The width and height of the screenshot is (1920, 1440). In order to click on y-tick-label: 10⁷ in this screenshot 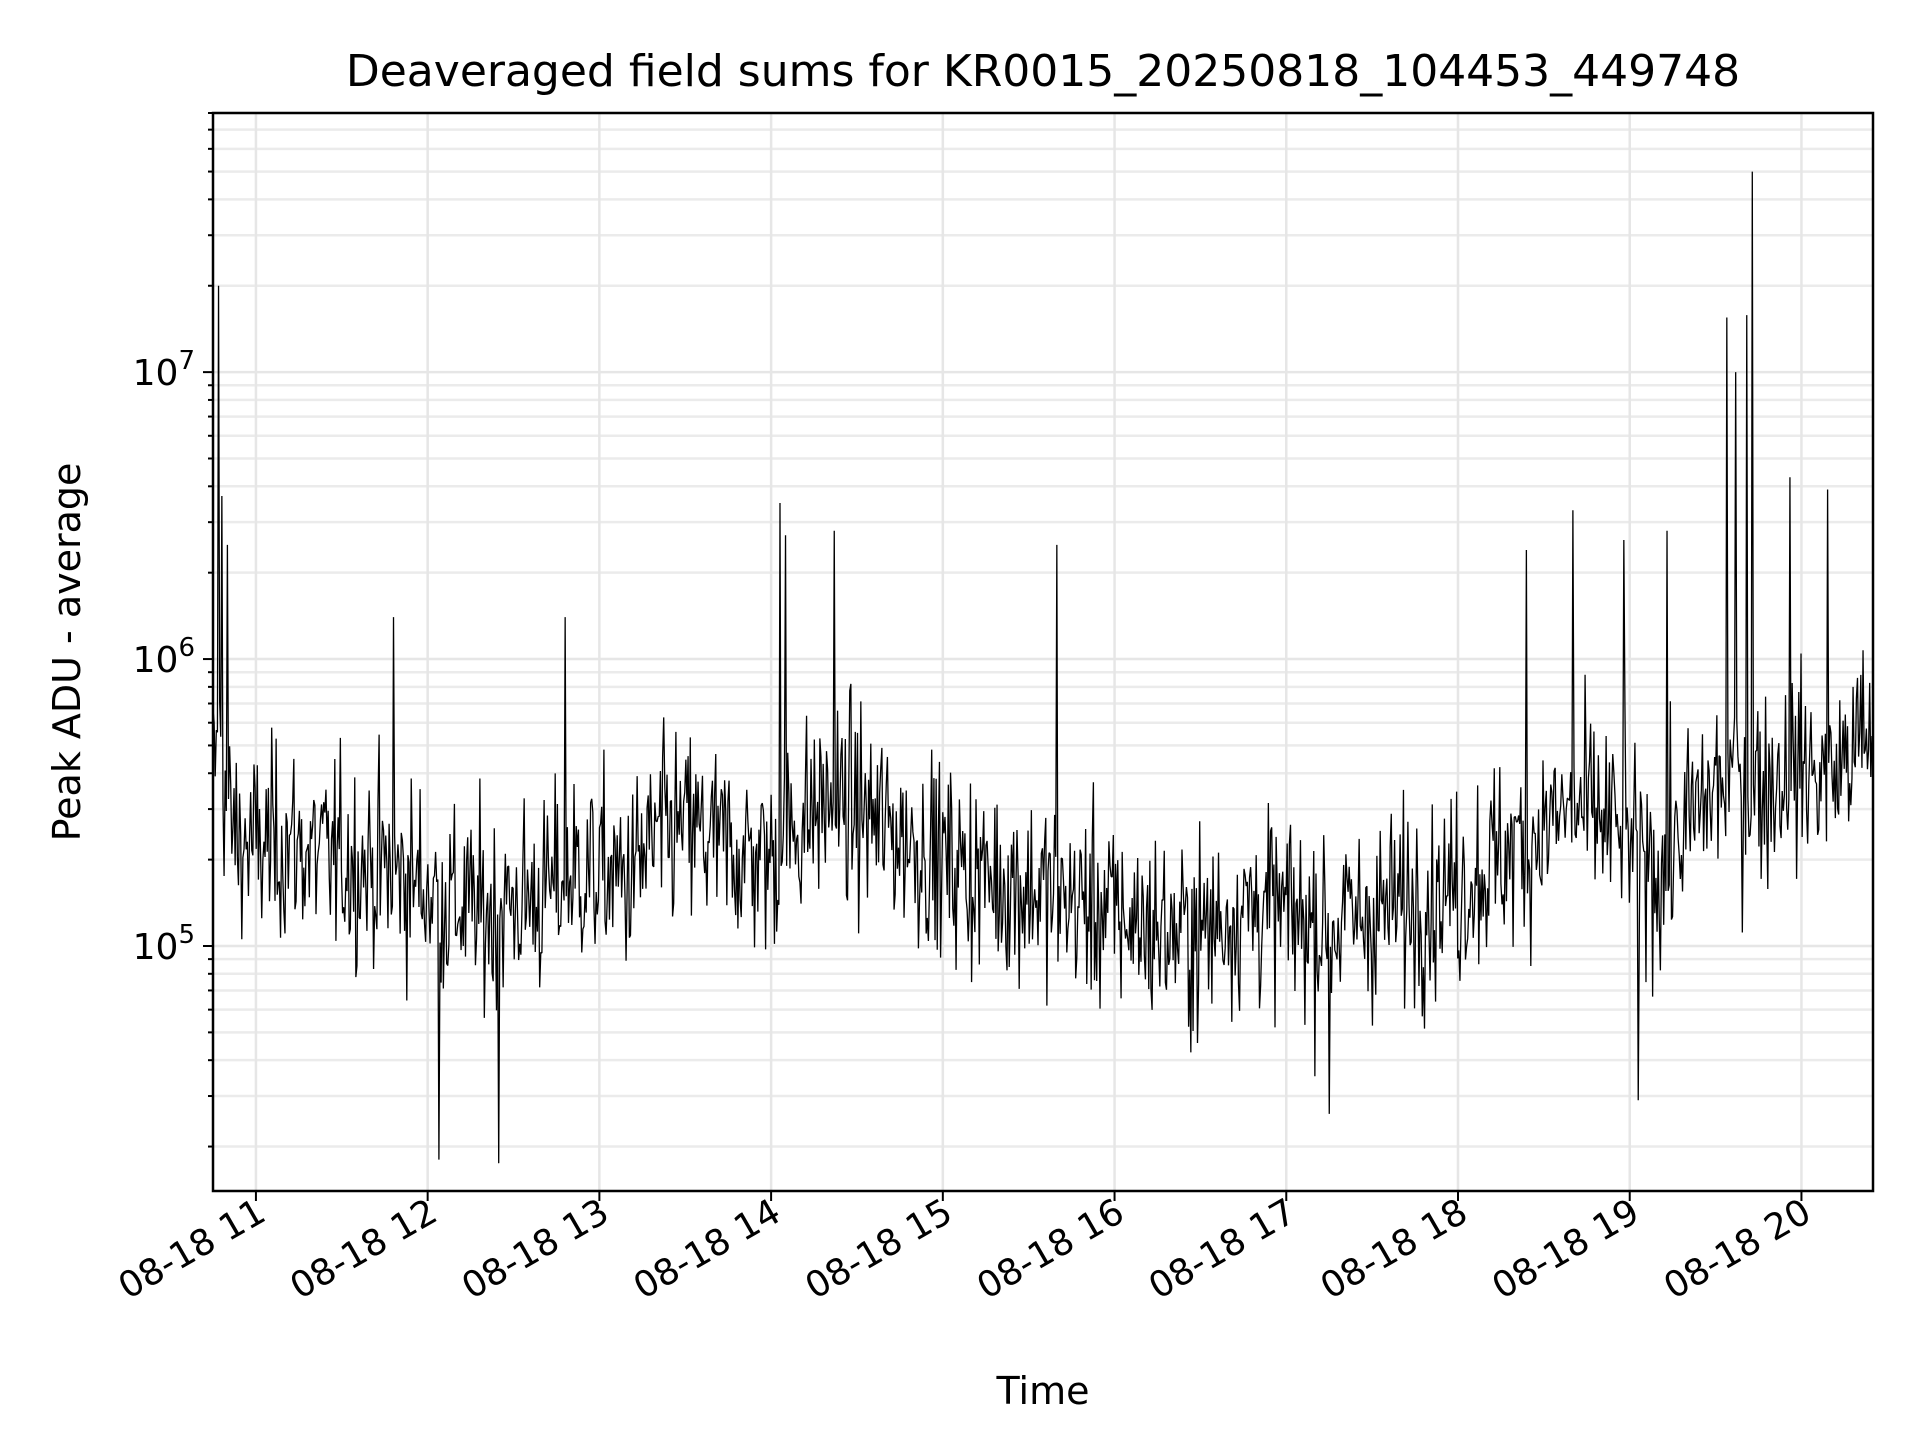, I will do `click(164, 370)`.